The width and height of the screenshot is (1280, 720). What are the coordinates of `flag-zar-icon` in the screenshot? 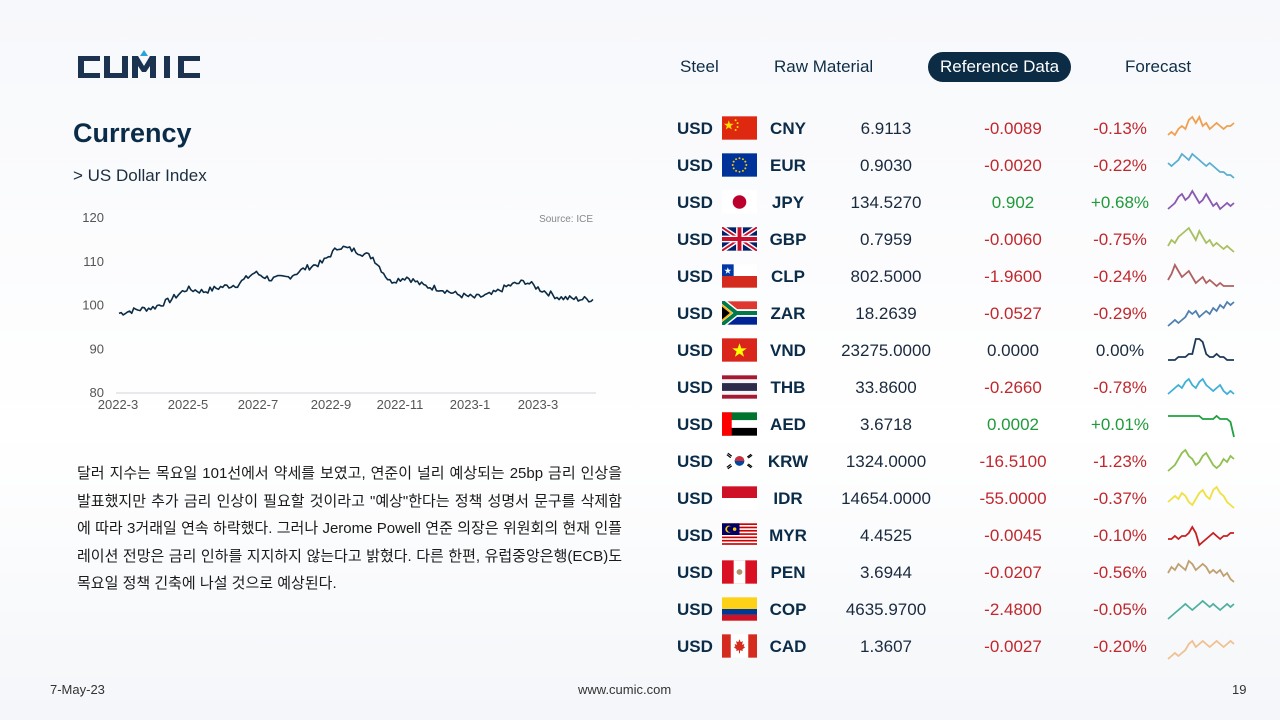 It's located at (739, 313).